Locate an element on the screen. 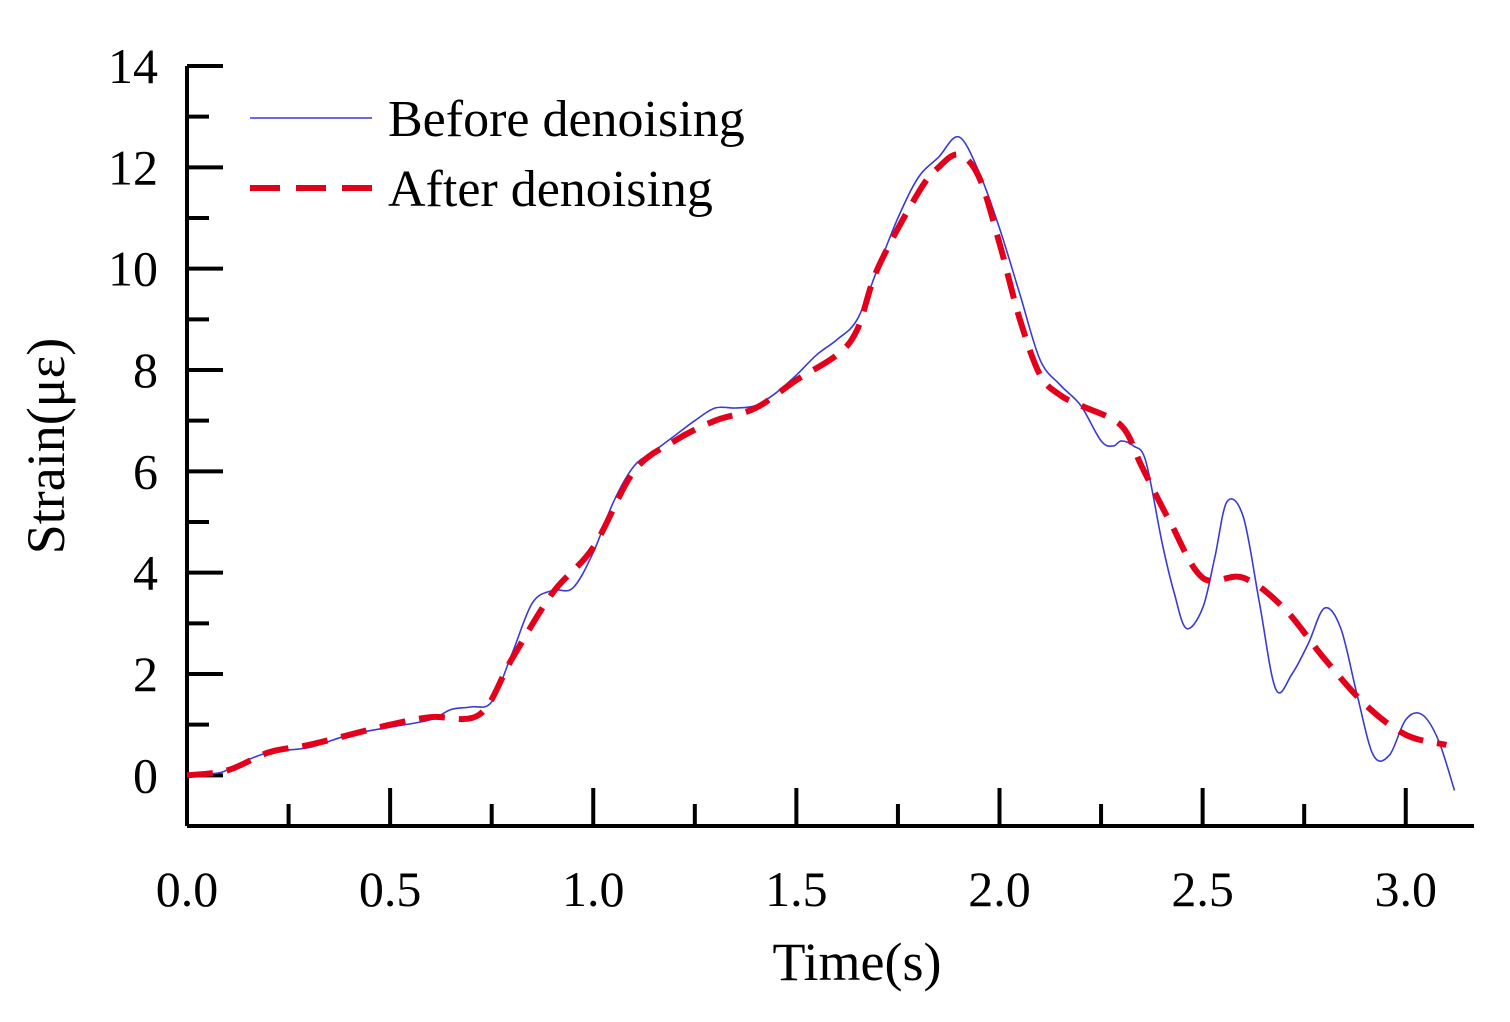 The image size is (1510, 1022). x-tick-label: 1.0 is located at coordinates (593, 889).